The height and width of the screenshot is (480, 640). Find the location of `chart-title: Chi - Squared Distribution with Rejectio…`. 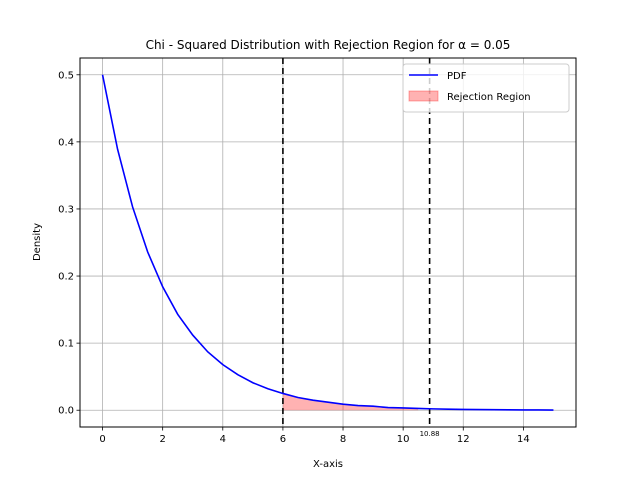

chart-title: Chi - Squared Distribution with Rejectio… is located at coordinates (328, 45).